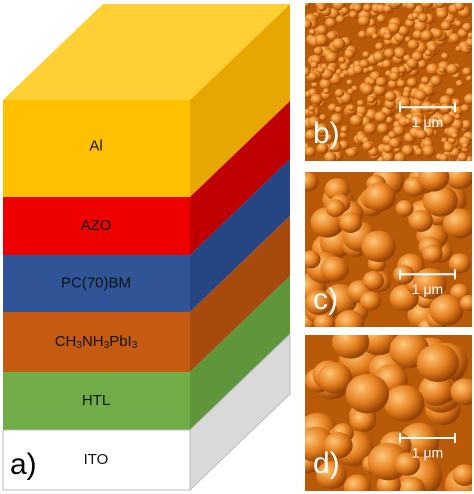 The height and width of the screenshot is (494, 474). I want to click on afm-texture, so click(388, 249).